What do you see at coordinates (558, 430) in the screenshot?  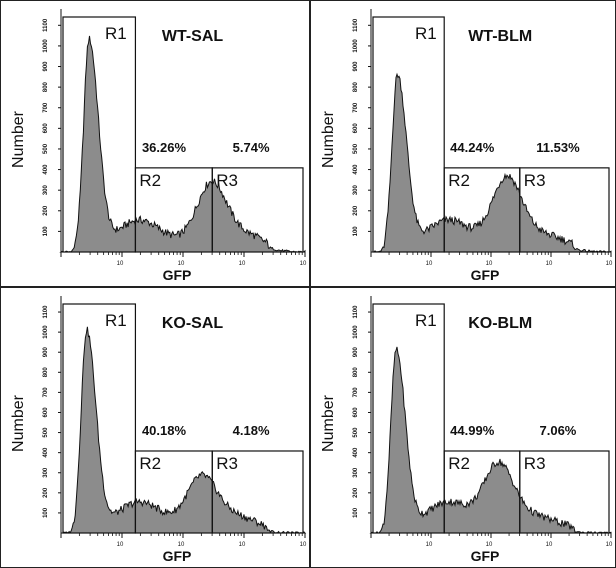 I see `gate-percent-r3: 7.06%` at bounding box center [558, 430].